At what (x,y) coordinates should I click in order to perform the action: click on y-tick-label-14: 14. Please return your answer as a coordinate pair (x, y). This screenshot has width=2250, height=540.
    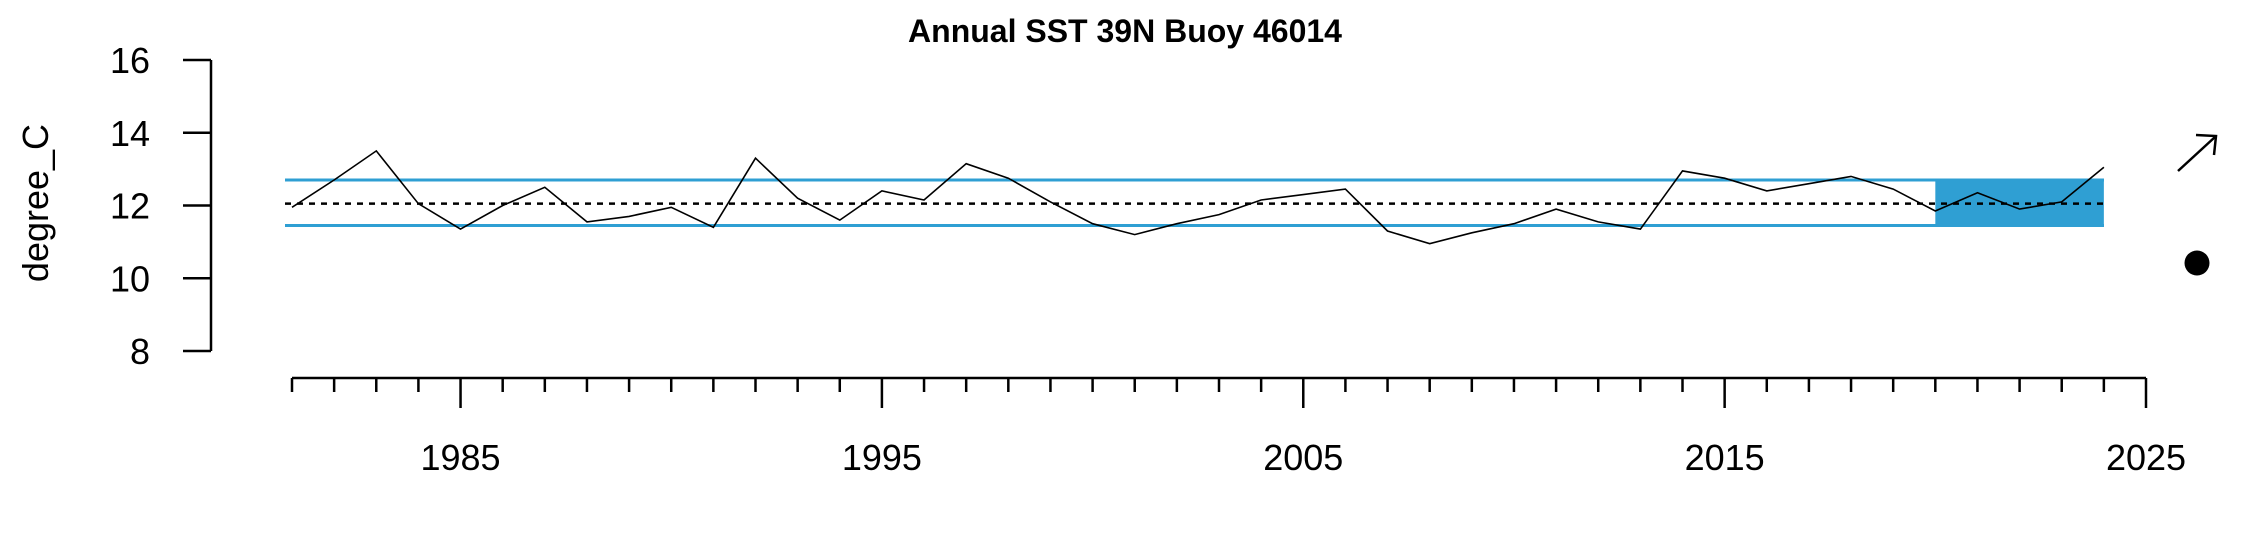
    Looking at the image, I should click on (130, 133).